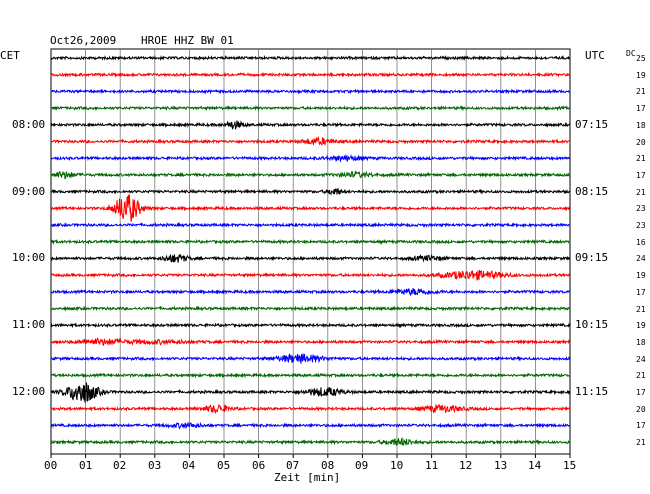 The image size is (650, 494). Describe the element at coordinates (189, 465) in the screenshot. I see `x-tick-label: 04` at that location.